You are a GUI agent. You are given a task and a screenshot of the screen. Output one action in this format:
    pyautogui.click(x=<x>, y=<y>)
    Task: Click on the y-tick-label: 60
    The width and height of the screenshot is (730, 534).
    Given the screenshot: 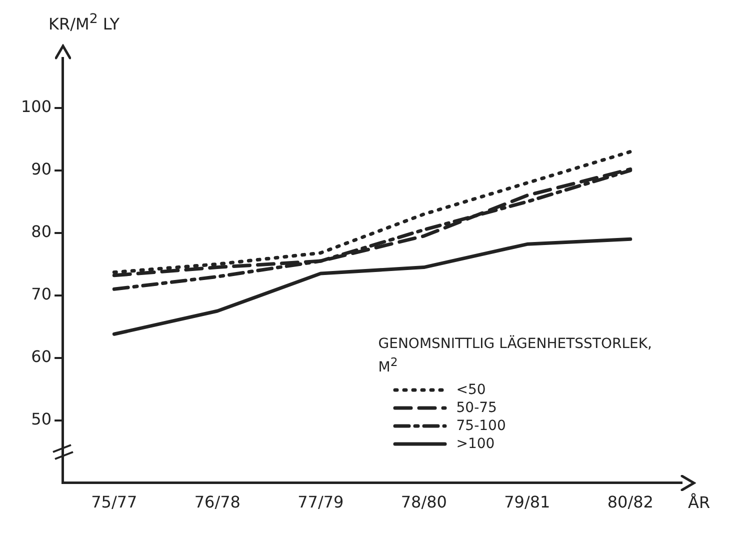 What is the action you would take?
    pyautogui.click(x=41, y=356)
    